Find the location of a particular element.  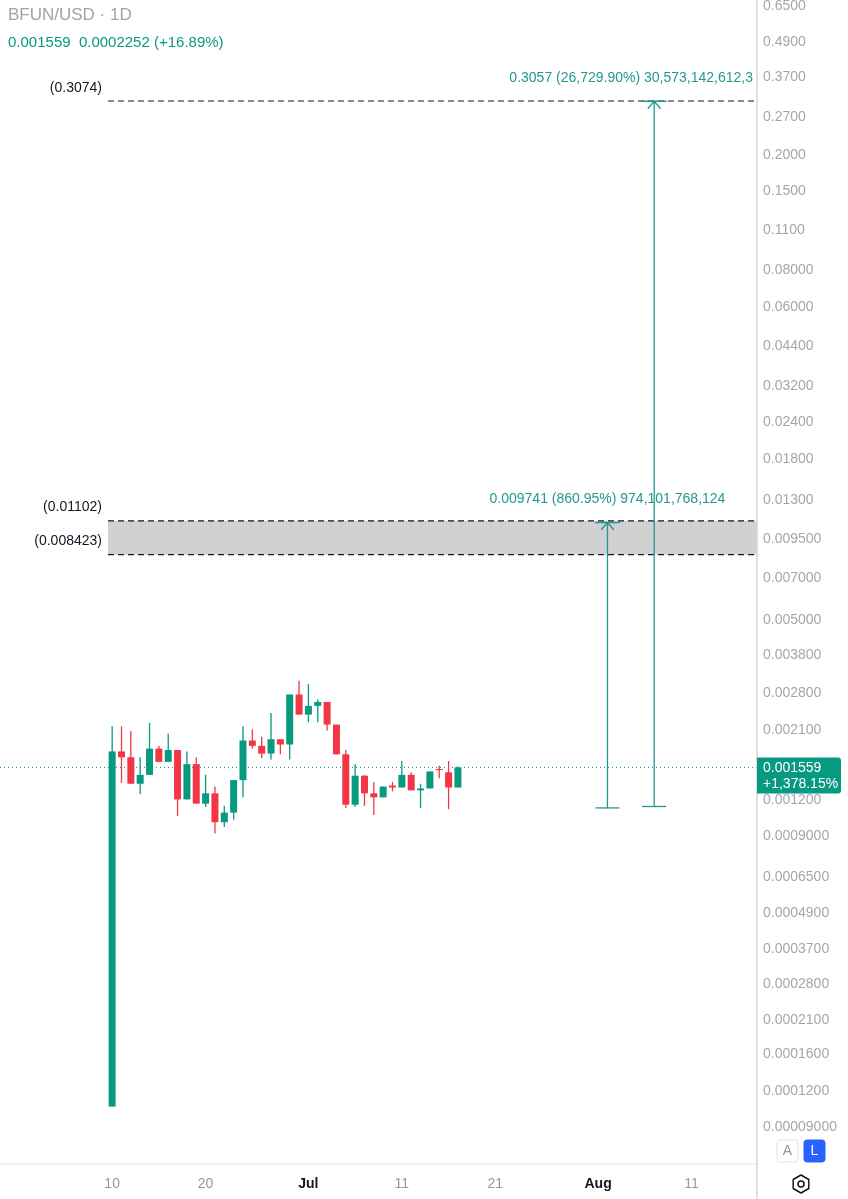

x-tick-label: Jul is located at coordinates (308, 1182).